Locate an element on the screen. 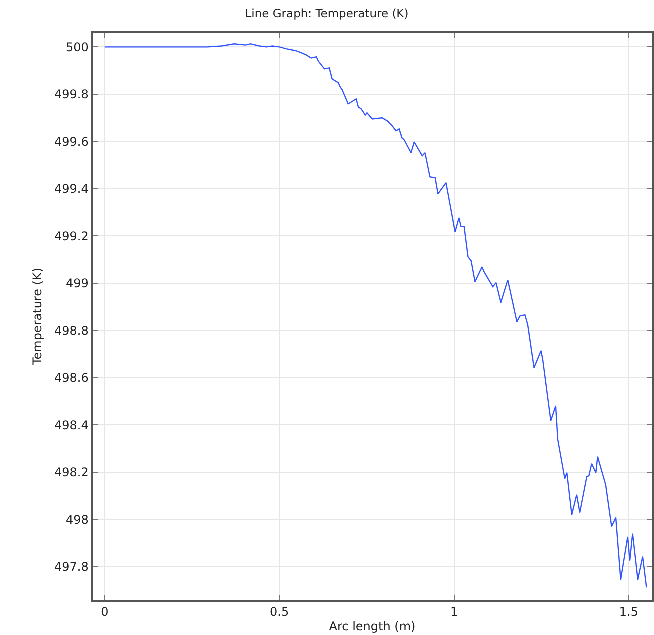 This screenshot has width=654, height=635. y-tick-label: 497.8 is located at coordinates (71, 567).